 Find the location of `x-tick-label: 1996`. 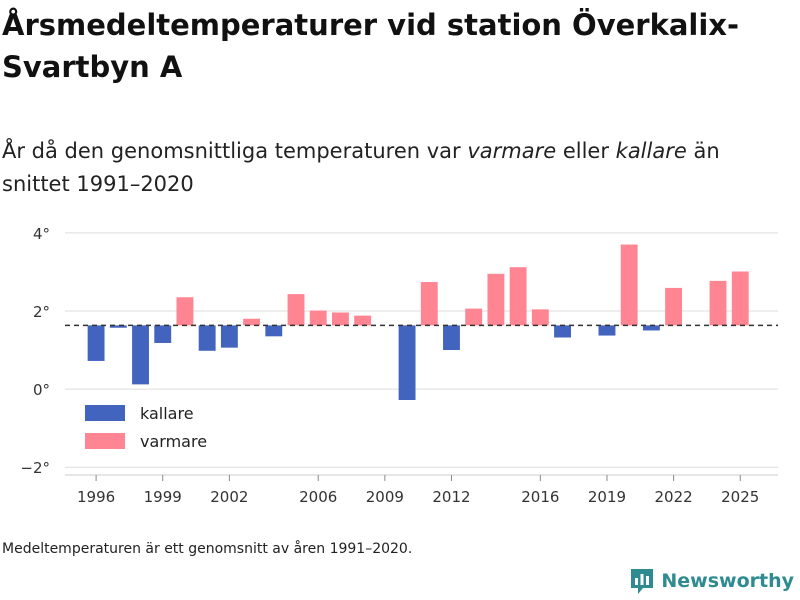

x-tick-label: 1996 is located at coordinates (96, 497).